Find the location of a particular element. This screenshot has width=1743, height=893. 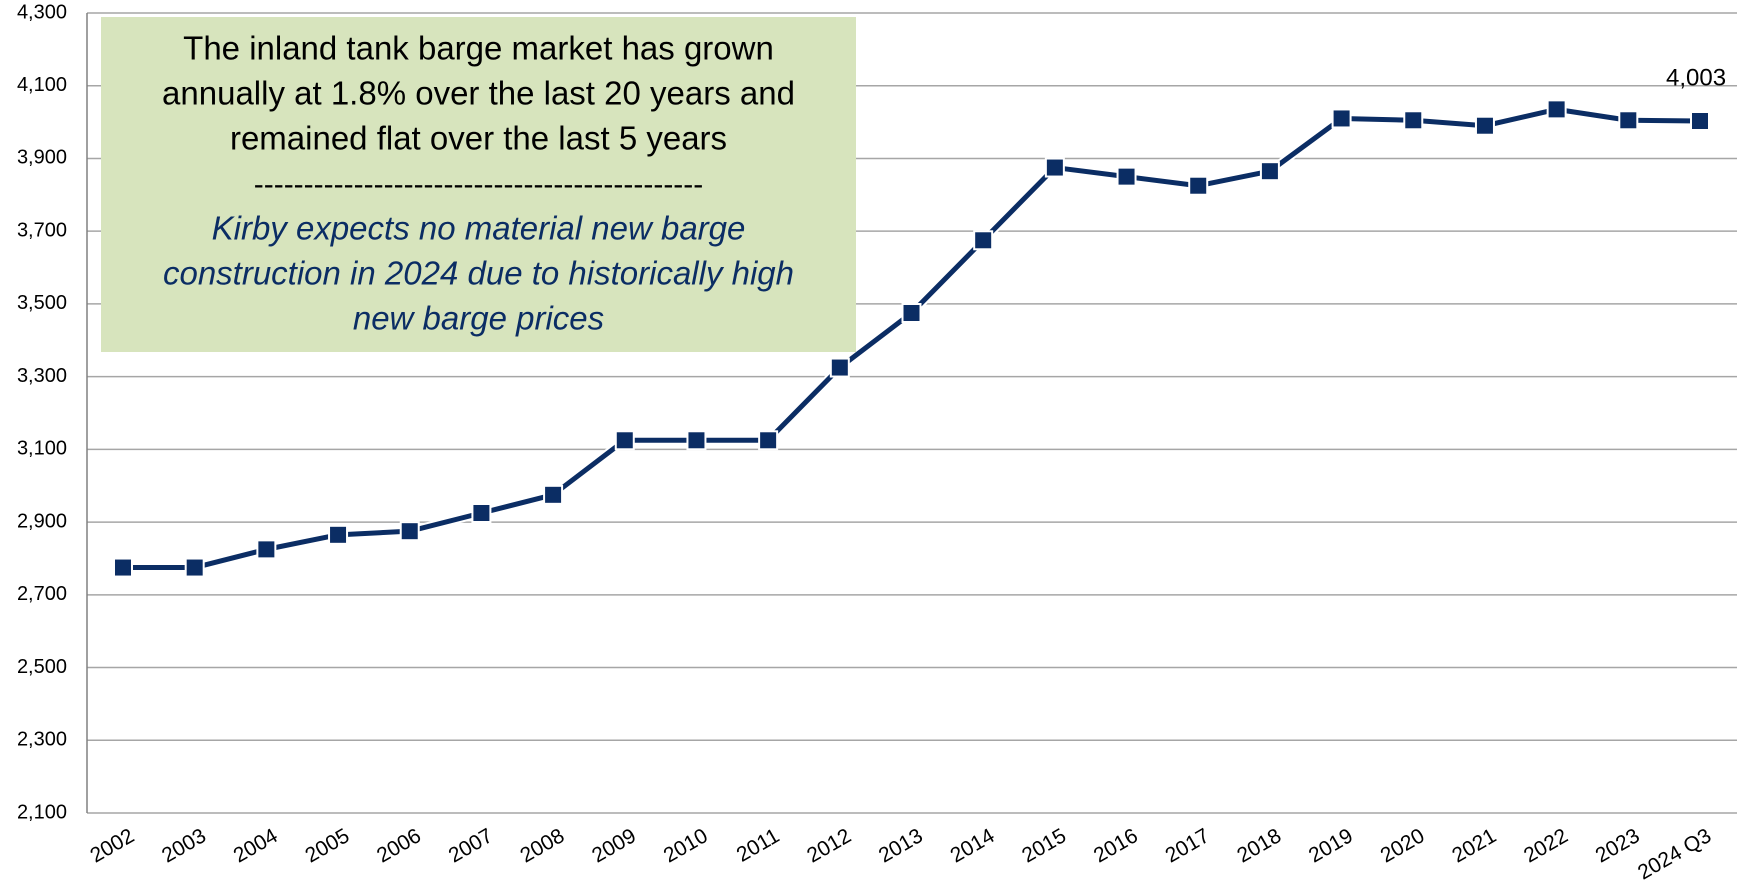

y-tick-label: 2,700 is located at coordinates (42, 594).